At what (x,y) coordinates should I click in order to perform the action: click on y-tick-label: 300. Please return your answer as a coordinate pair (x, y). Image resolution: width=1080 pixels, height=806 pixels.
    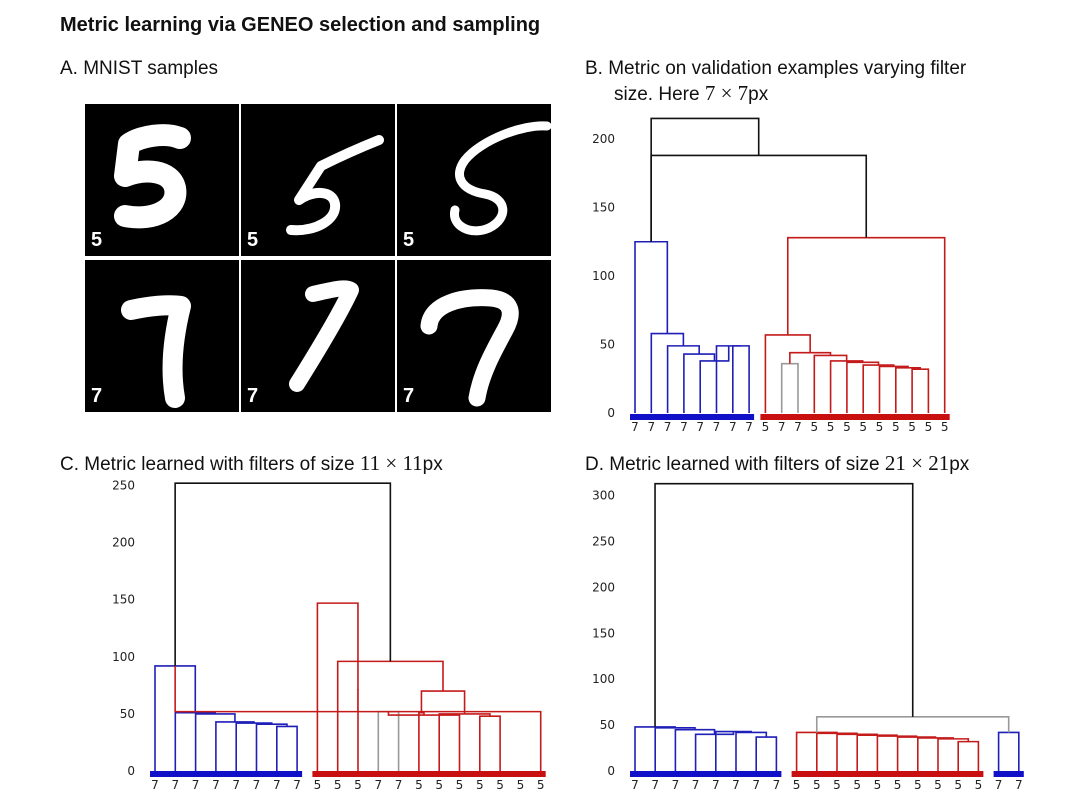
    Looking at the image, I should click on (603, 496).